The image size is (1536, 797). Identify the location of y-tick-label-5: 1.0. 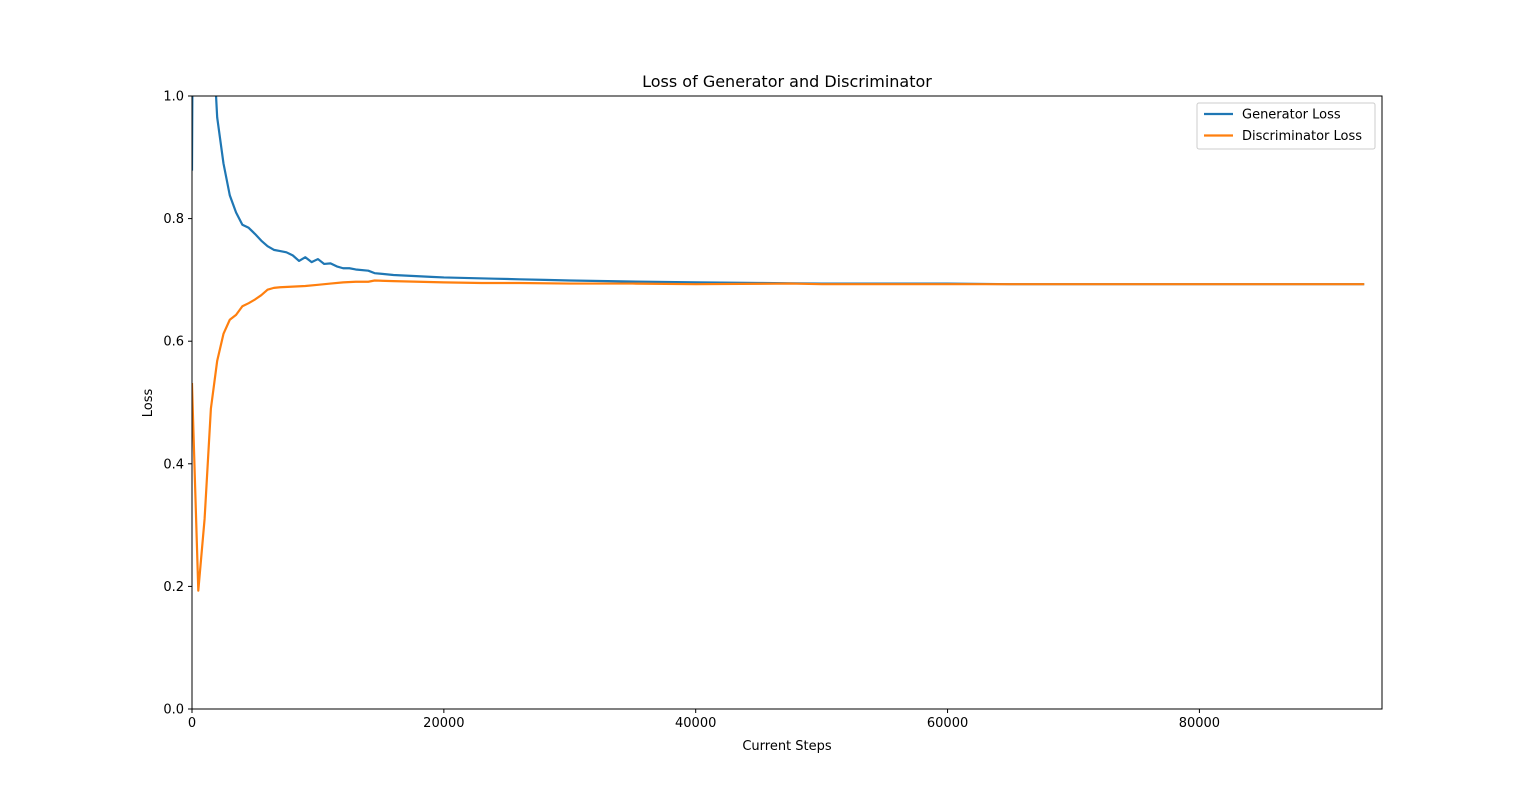
(173, 97).